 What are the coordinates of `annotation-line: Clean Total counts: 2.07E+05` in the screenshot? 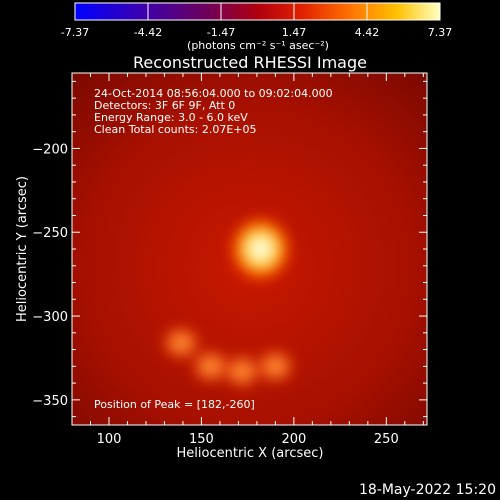 It's located at (175, 129).